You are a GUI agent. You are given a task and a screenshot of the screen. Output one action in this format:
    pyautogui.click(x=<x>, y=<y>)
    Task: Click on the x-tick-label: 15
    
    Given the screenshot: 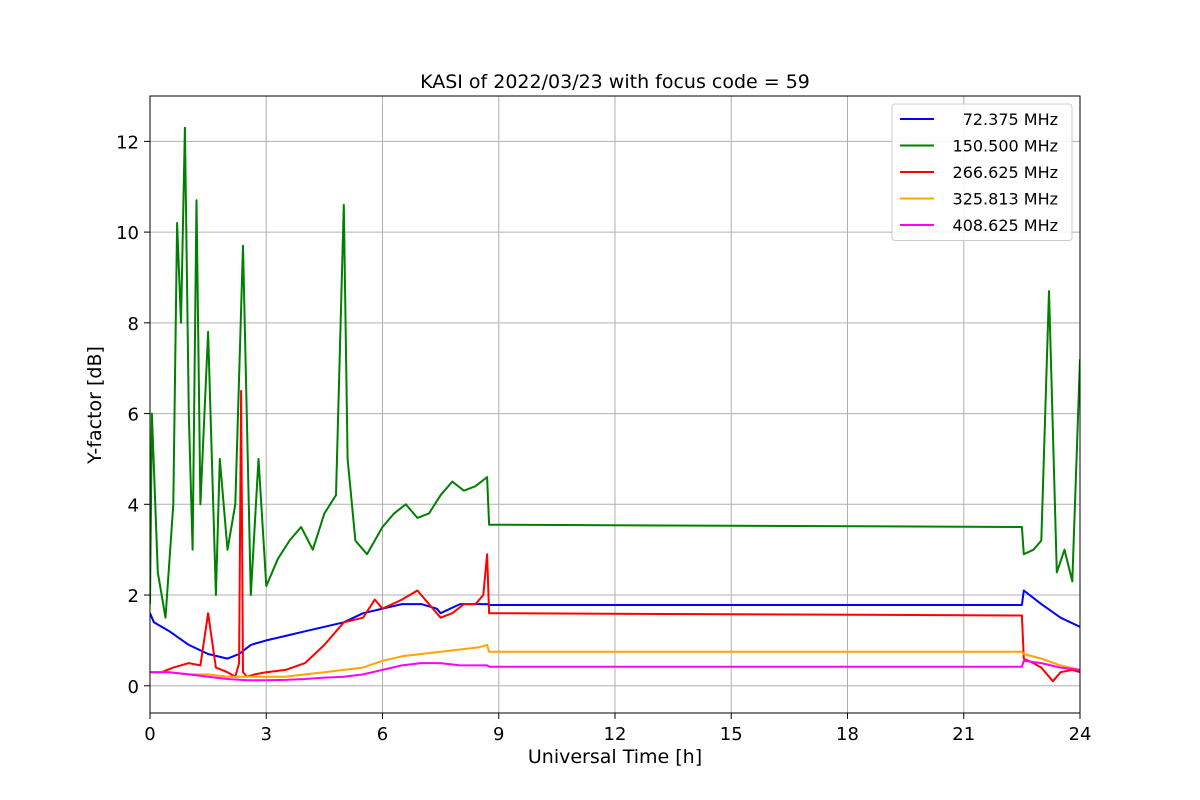 What is the action you would take?
    pyautogui.click(x=731, y=734)
    